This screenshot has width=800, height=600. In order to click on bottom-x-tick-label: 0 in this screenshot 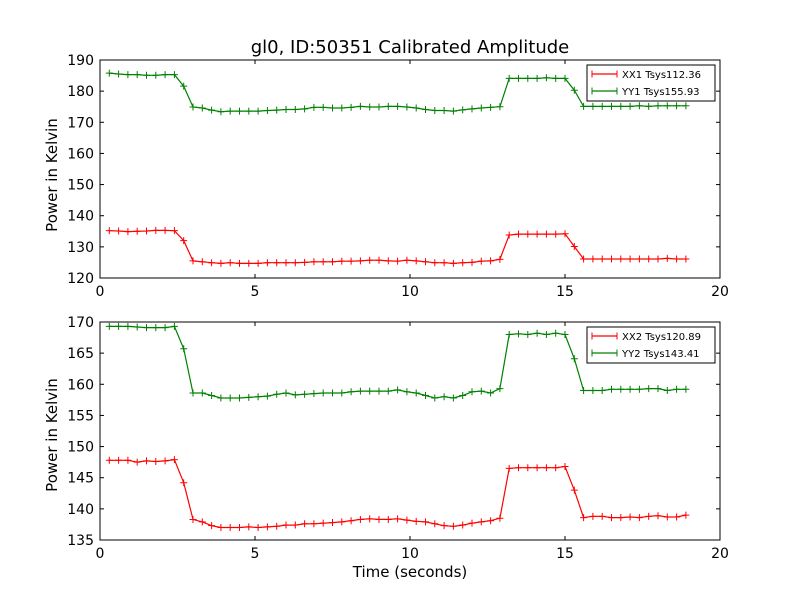, I will do `click(100, 554)`.